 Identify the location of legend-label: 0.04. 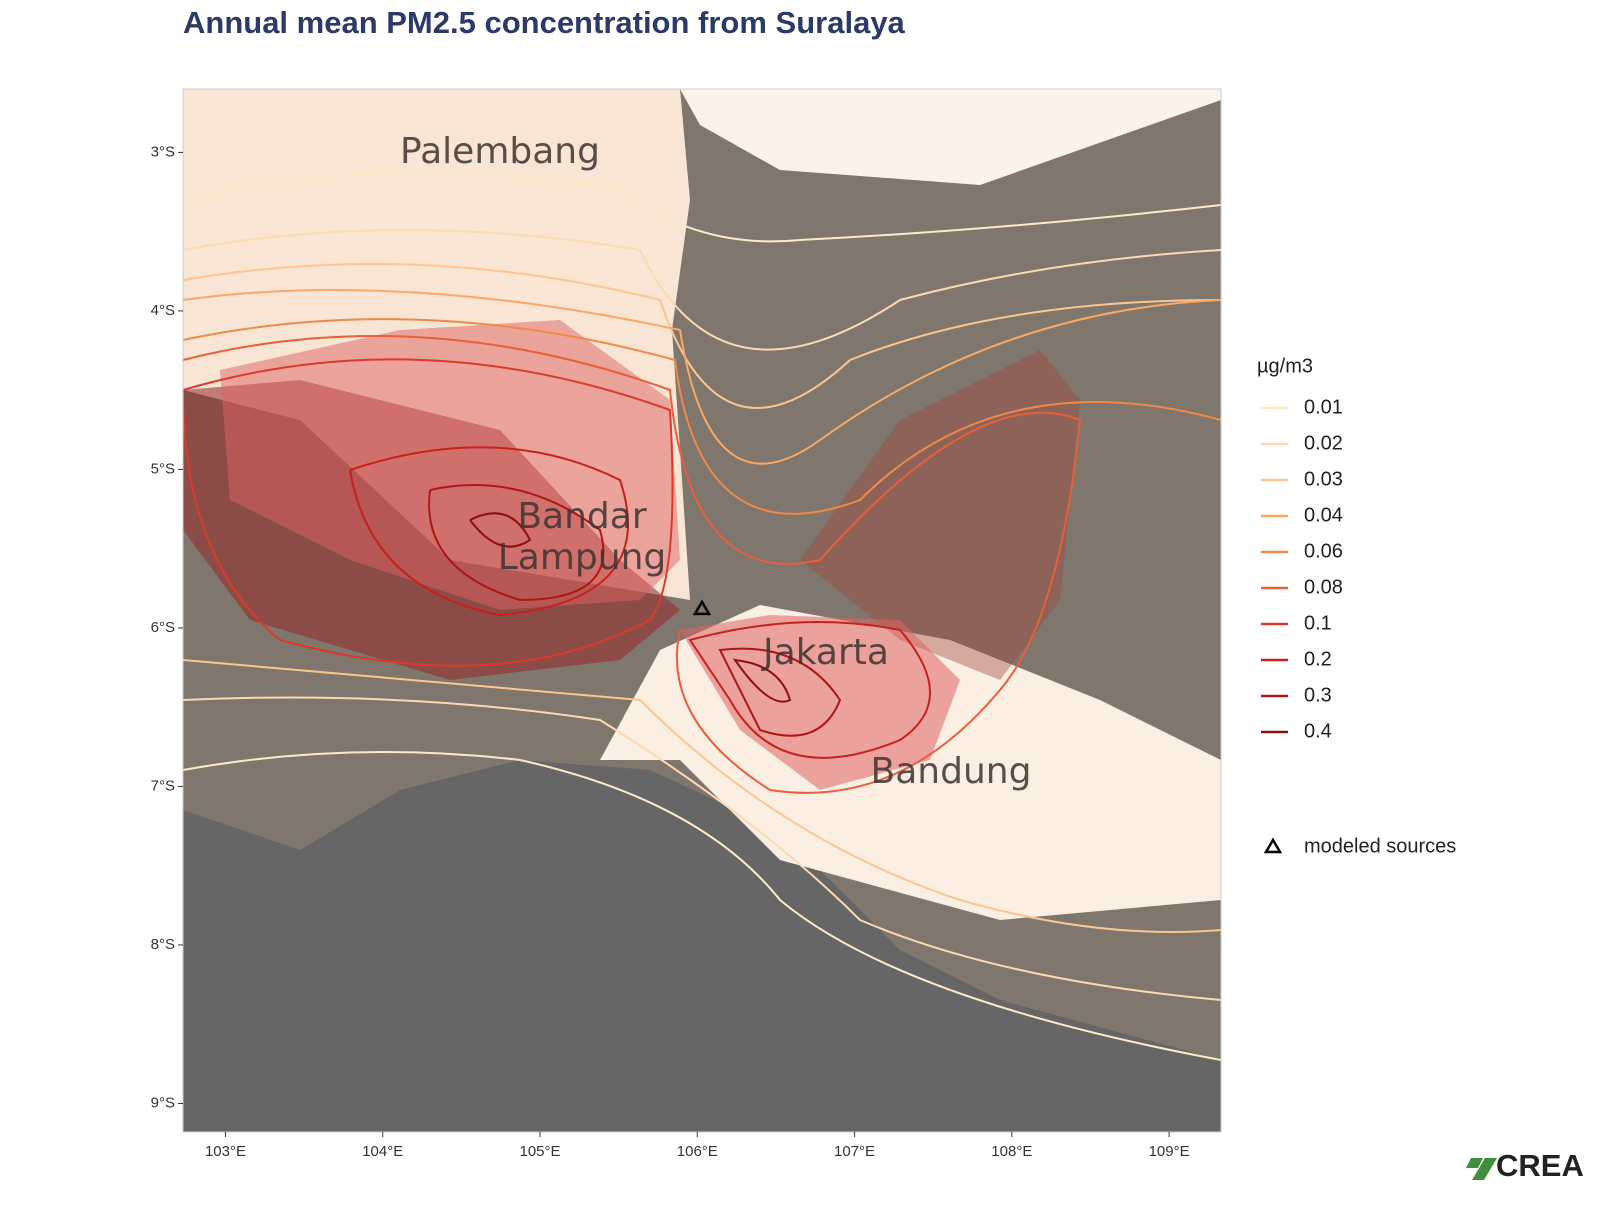
(1323, 515).